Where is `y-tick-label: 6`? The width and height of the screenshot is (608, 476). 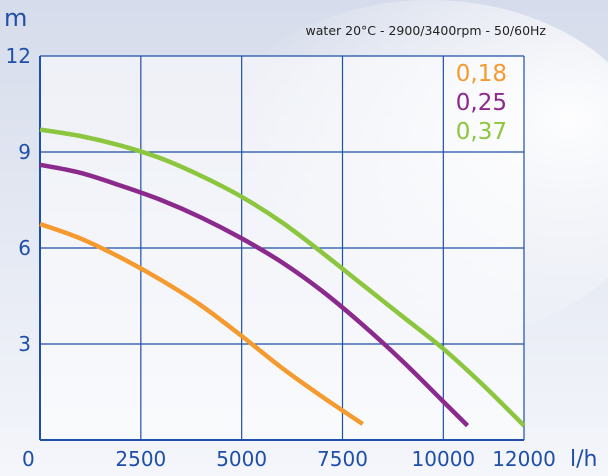 y-tick-label: 6 is located at coordinates (24, 248).